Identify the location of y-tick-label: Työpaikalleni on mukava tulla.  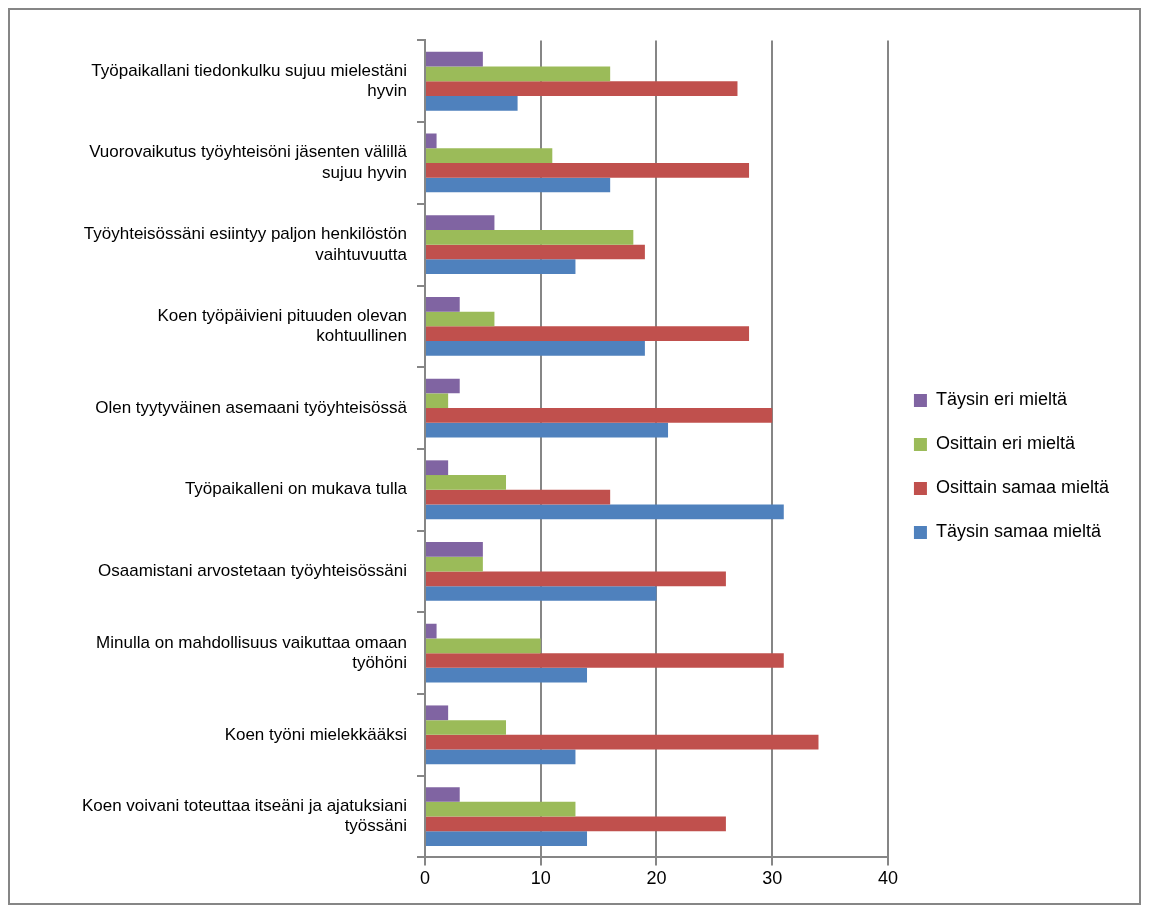
(296, 489).